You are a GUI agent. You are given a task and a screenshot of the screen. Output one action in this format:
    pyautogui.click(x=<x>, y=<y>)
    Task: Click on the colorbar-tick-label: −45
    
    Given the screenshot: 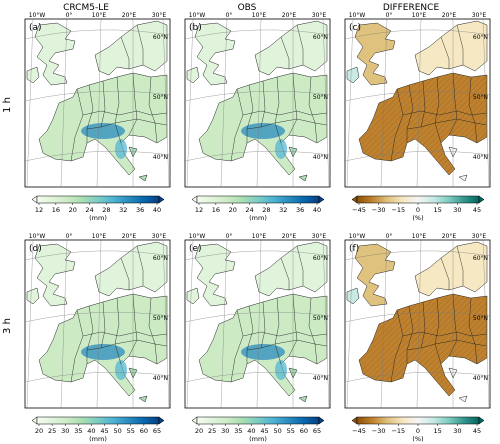 What is the action you would take?
    pyautogui.click(x=359, y=431)
    